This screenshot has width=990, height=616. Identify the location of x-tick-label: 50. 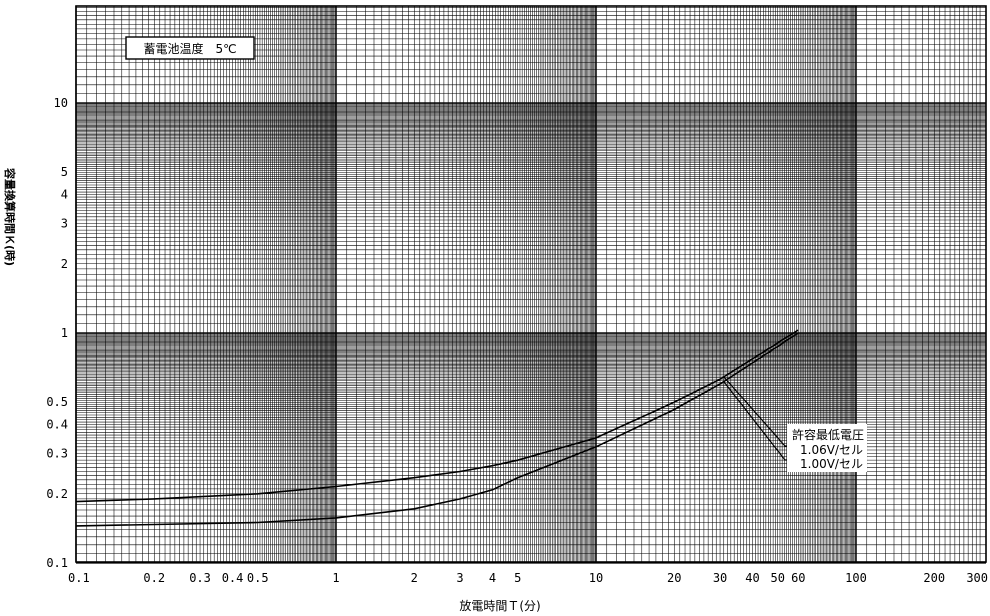
(778, 578).